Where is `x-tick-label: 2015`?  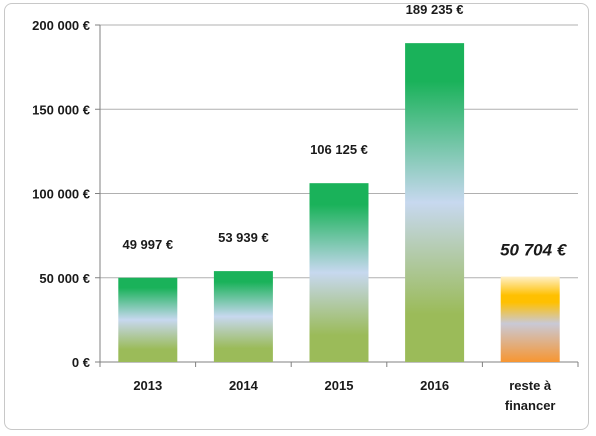
x-tick-label: 2015 is located at coordinates (339, 385).